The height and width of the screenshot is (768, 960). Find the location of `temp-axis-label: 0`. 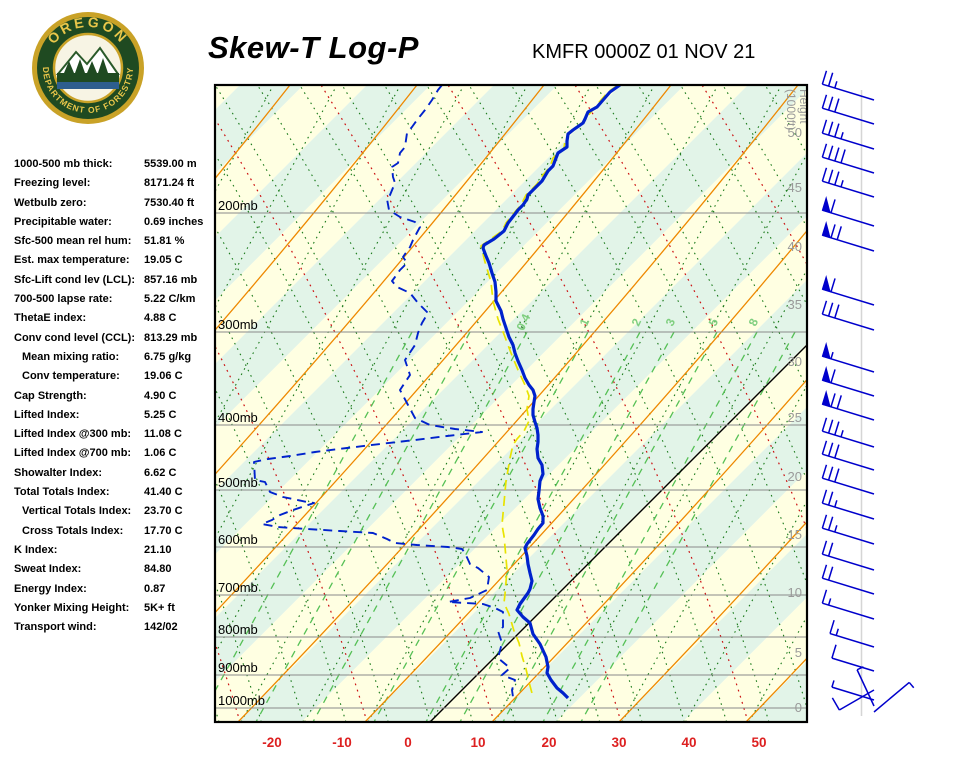

temp-axis-label: 0 is located at coordinates (408, 742).